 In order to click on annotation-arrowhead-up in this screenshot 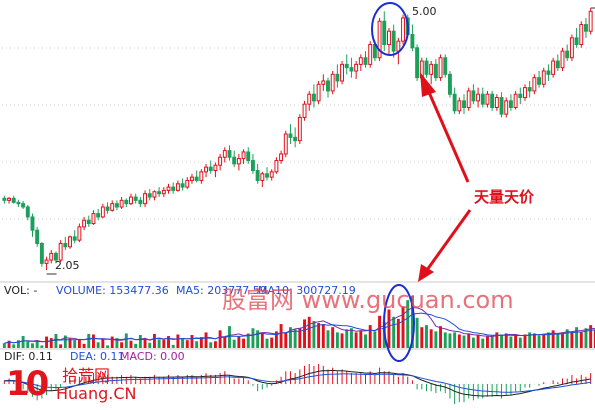, I will do `click(428, 84)`.